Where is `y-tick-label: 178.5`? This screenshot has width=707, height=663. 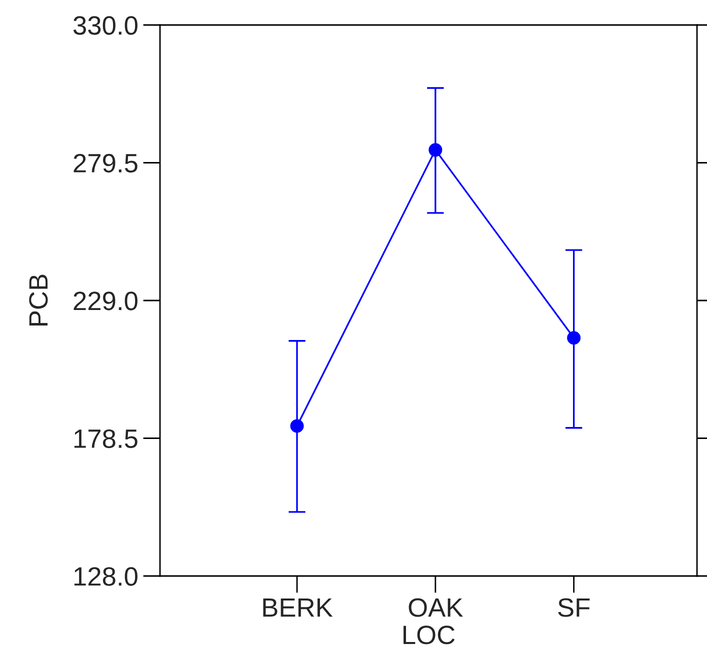
y-tick-label: 178.5 is located at coordinates (106, 438).